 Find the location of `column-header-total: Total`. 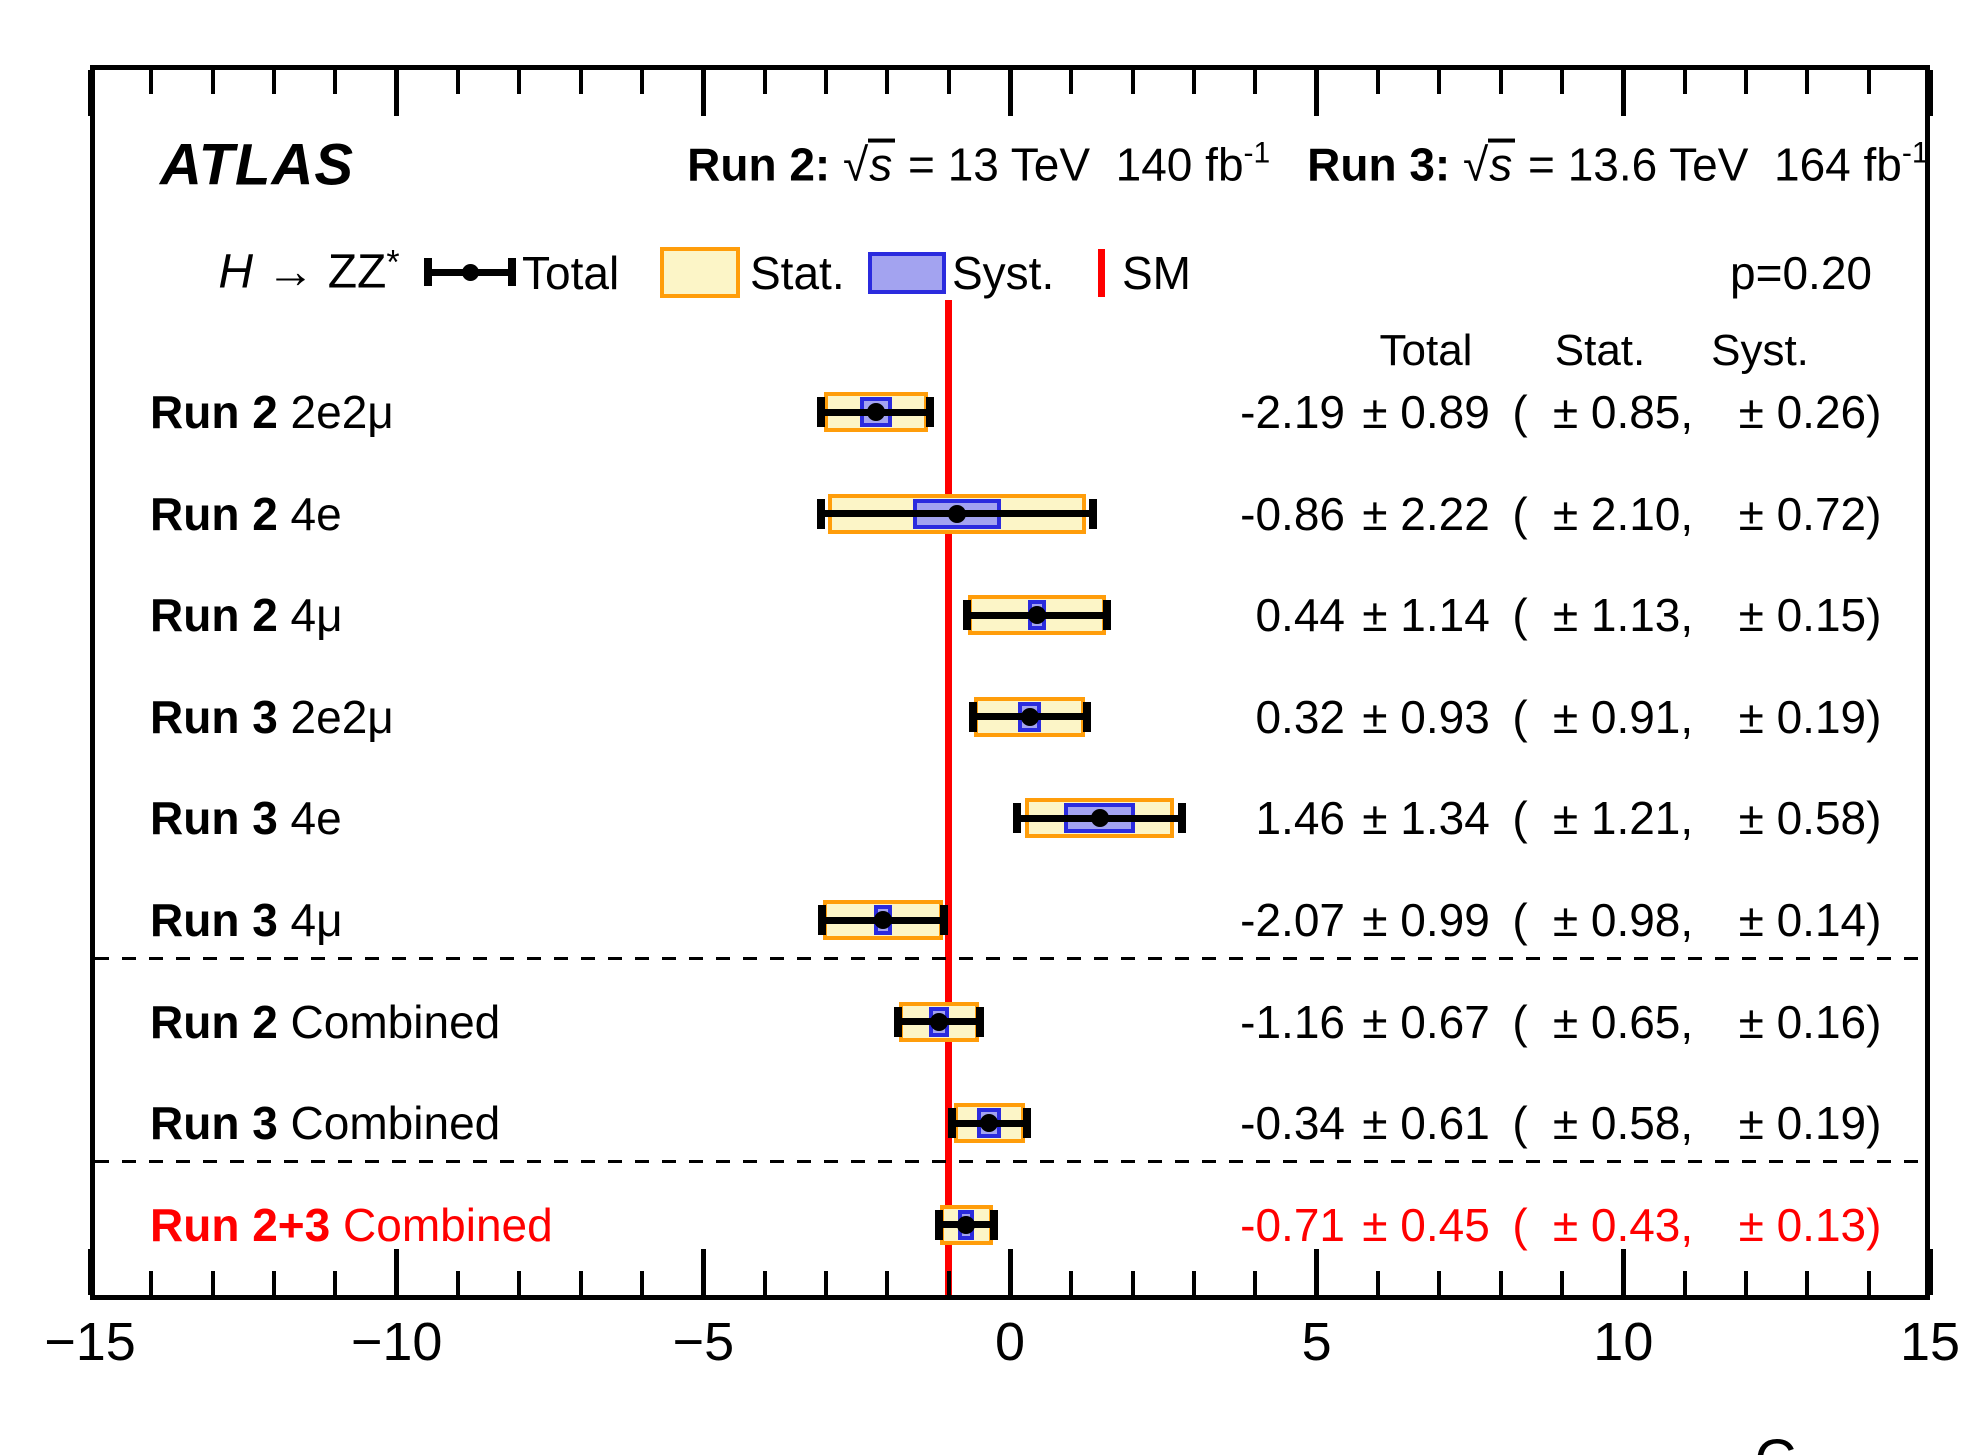

column-header-total: Total is located at coordinates (1426, 350).